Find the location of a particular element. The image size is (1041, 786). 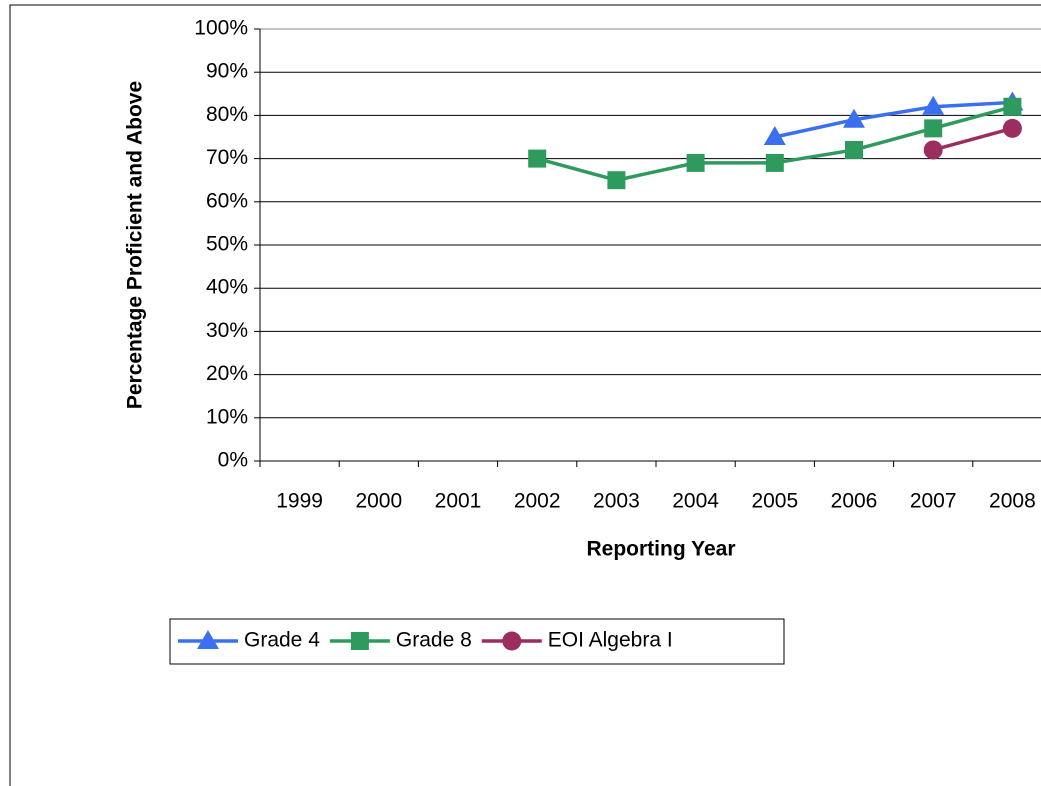

y-tick-label: 90% is located at coordinates (227, 71).